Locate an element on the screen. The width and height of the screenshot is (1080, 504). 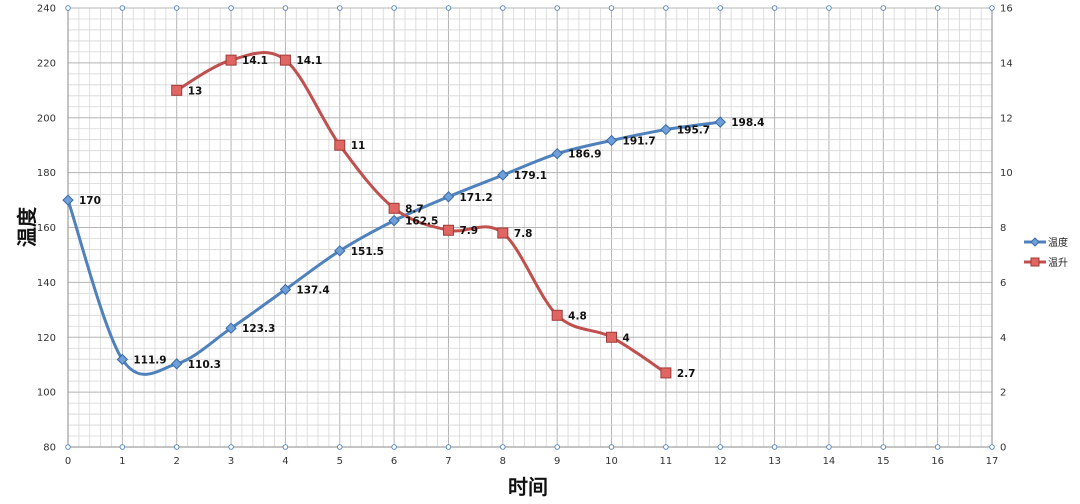
legend-item-series-2: 温升 is located at coordinates (1046, 263).